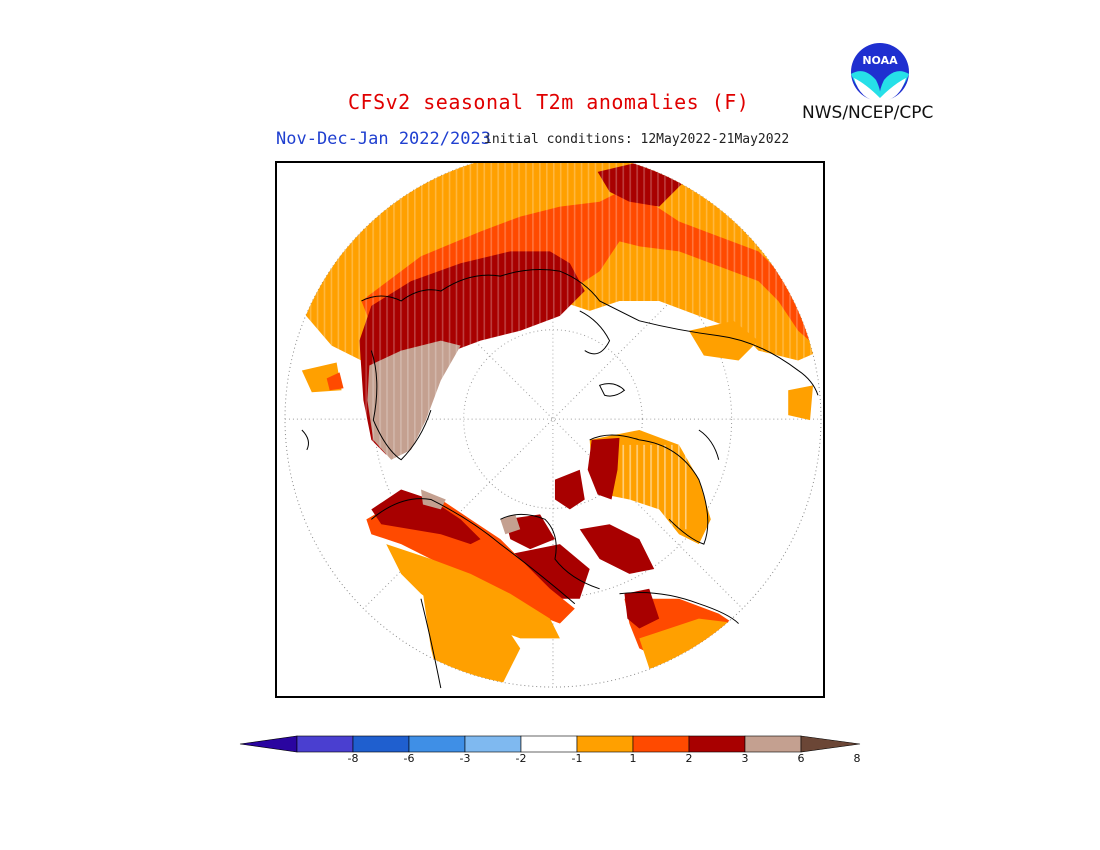 The width and height of the screenshot is (1100, 850). I want to click on colorbar-tick-label: 1, so click(633, 758).